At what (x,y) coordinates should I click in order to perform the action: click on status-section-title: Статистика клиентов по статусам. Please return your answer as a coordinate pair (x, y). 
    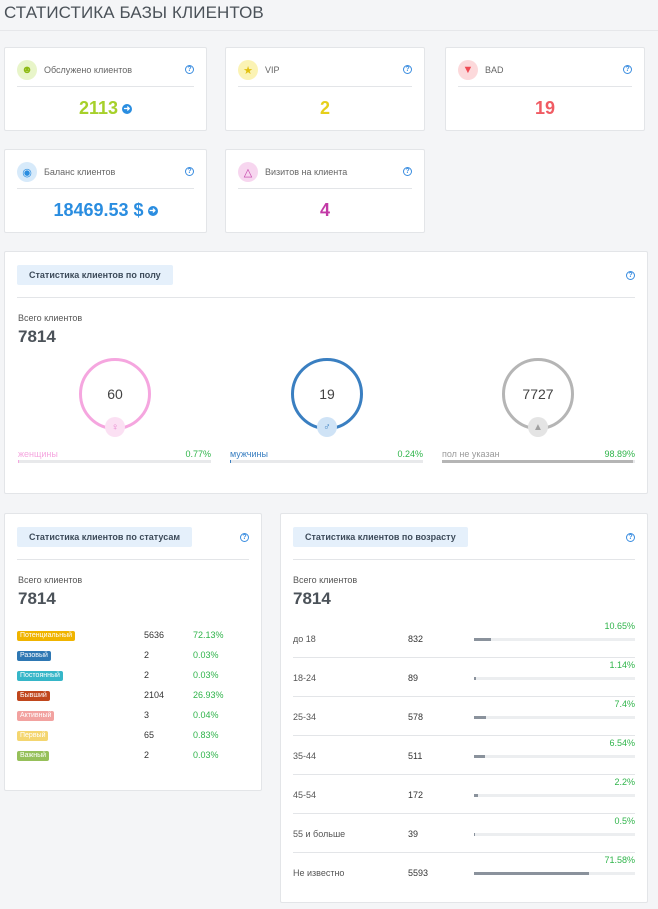
    Looking at the image, I should click on (104, 537).